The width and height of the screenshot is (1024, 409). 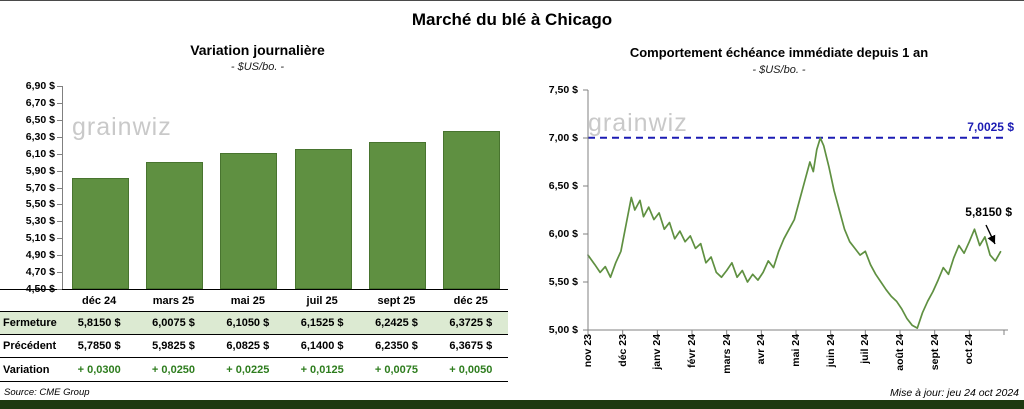 What do you see at coordinates (969, 349) in the screenshot?
I see `line-x-axis-tick-label: oct 24` at bounding box center [969, 349].